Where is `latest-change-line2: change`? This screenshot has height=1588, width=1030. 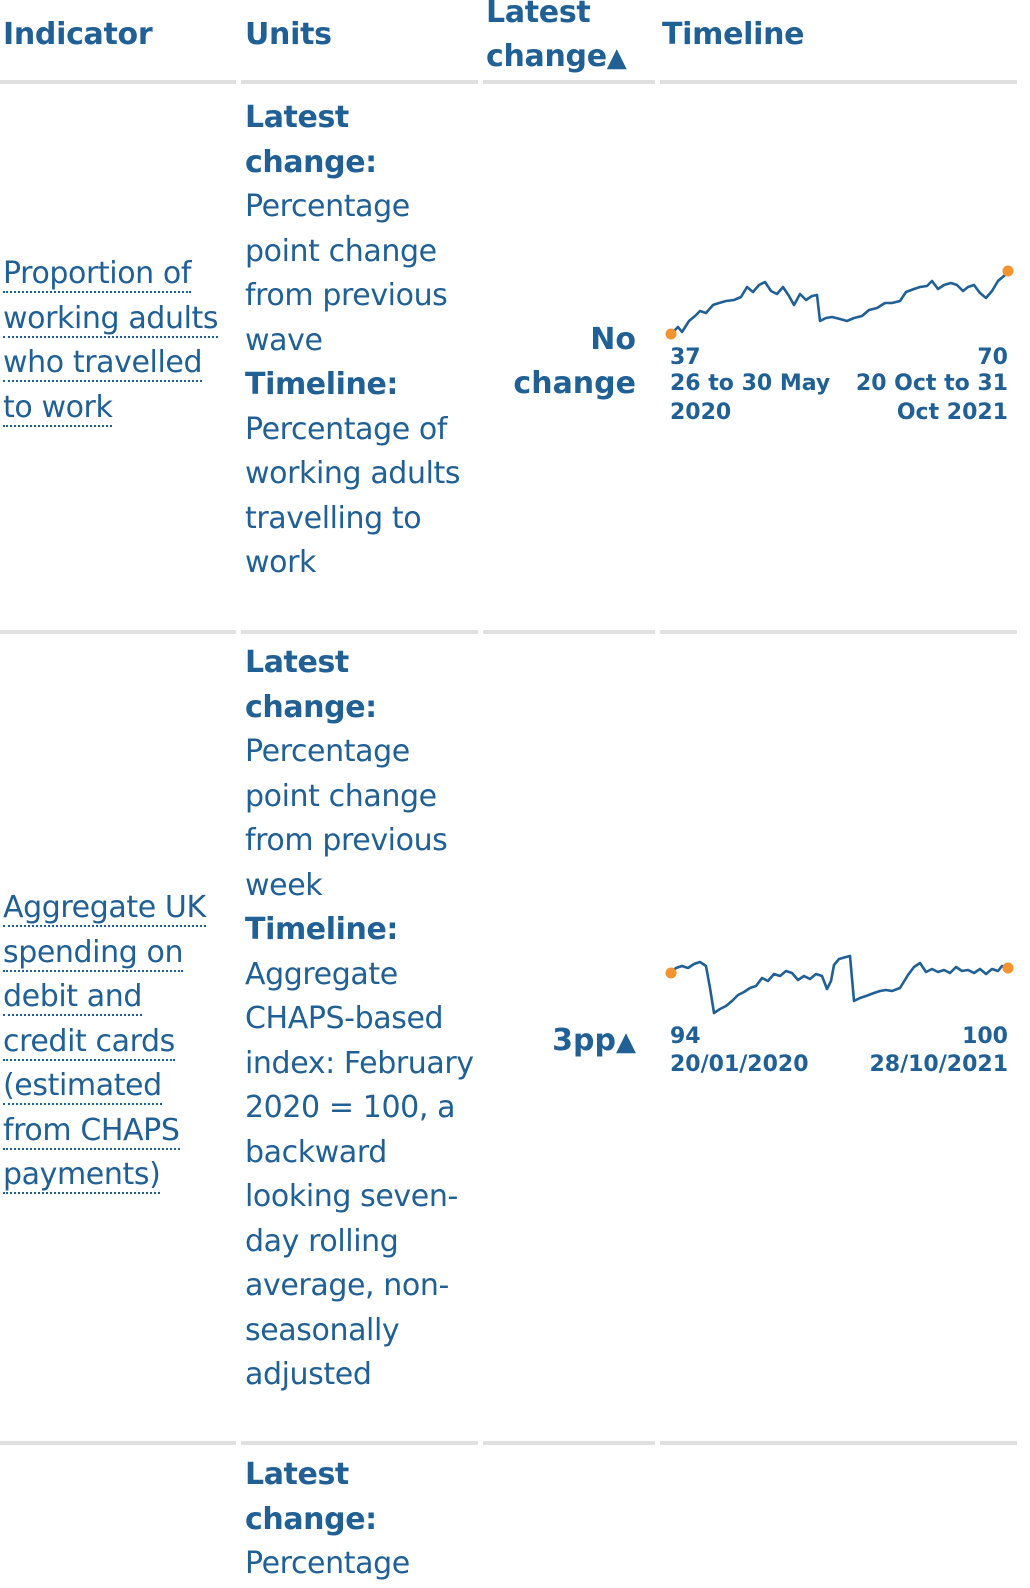
latest-change-line2: change is located at coordinates (574, 383).